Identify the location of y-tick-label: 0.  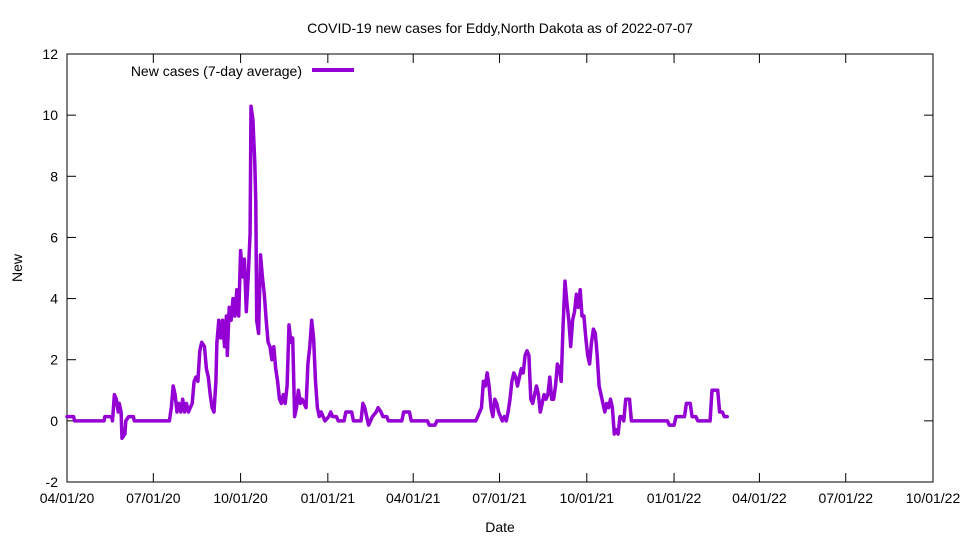
(54, 421).